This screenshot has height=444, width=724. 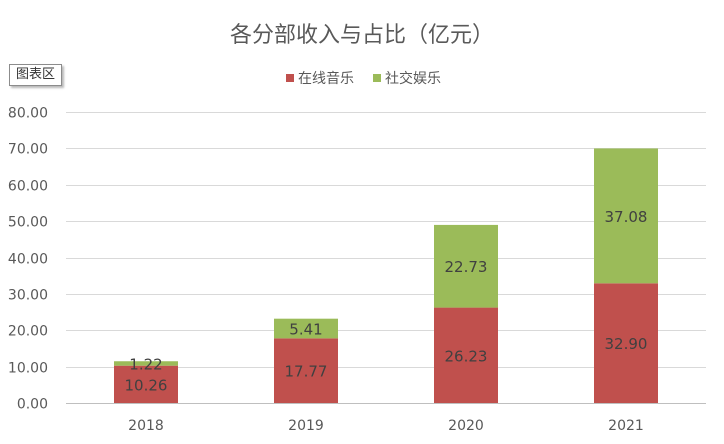 I want to click on value-label: 10.26, so click(x=146, y=385).